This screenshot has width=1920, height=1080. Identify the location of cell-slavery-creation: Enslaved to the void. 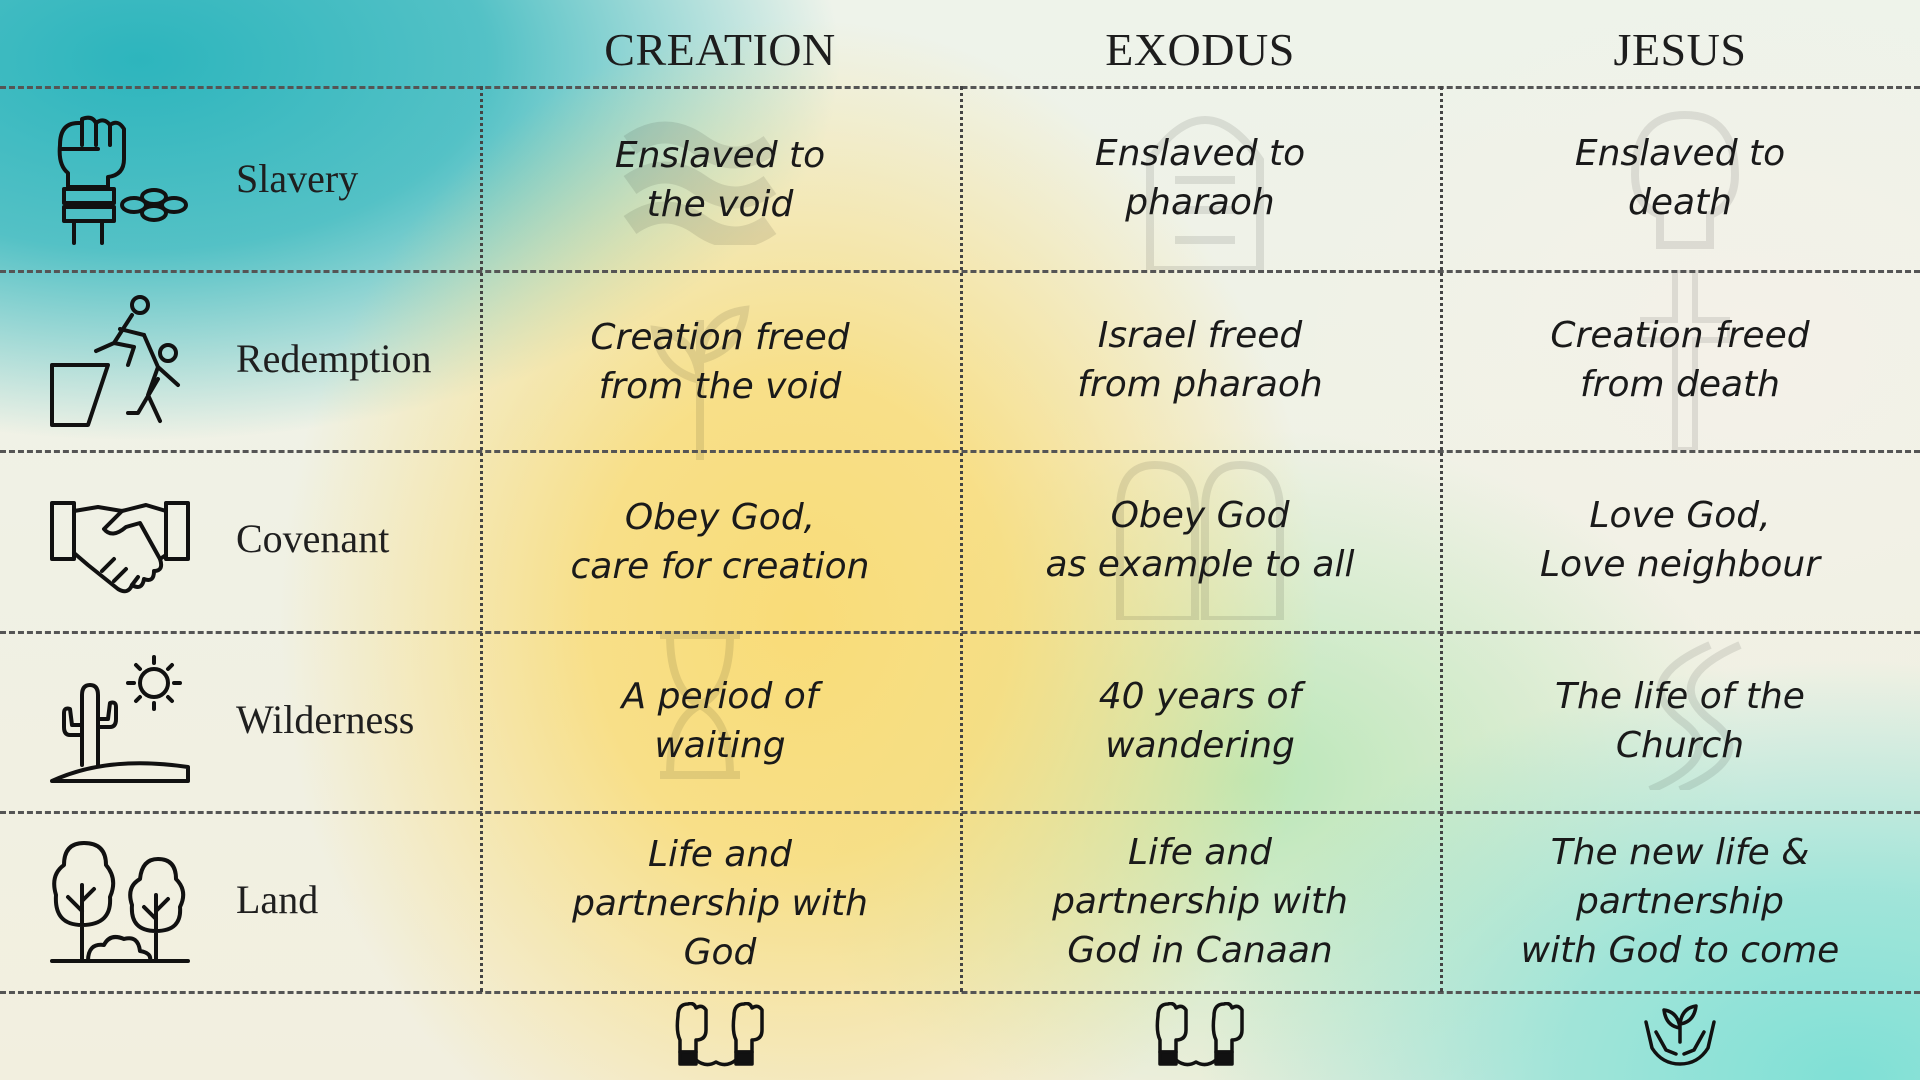
(720, 180).